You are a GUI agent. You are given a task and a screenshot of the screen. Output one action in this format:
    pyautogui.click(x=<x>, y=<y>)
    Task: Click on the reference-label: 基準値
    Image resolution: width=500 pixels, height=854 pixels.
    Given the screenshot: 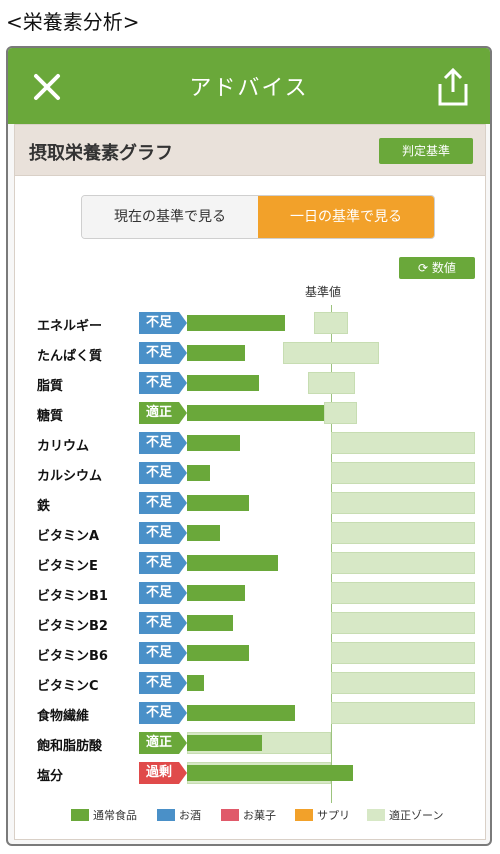 What is the action you would take?
    pyautogui.click(x=323, y=292)
    